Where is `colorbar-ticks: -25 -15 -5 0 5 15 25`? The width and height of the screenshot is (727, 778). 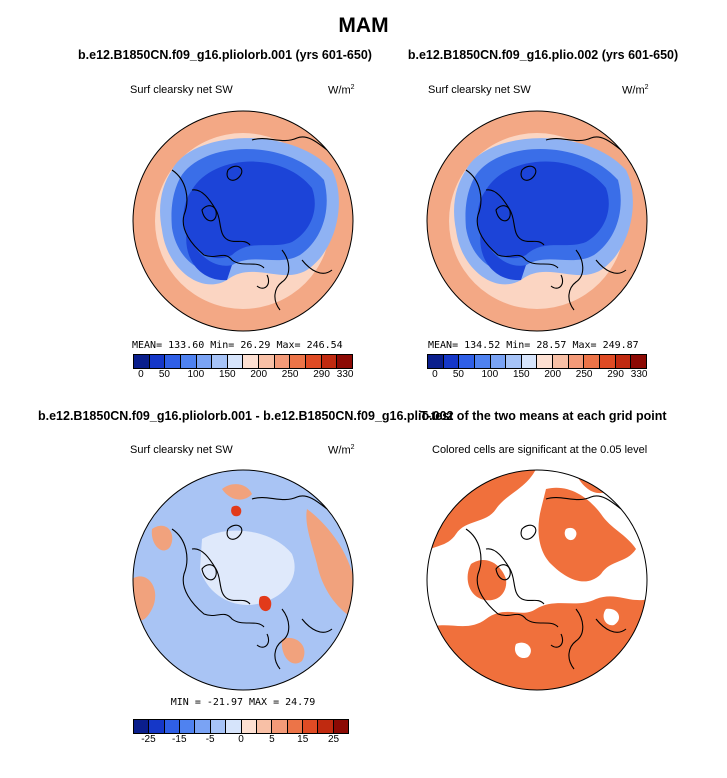
colorbar-ticks: -25 -15 -5 0 5 15 25 is located at coordinates (241, 740).